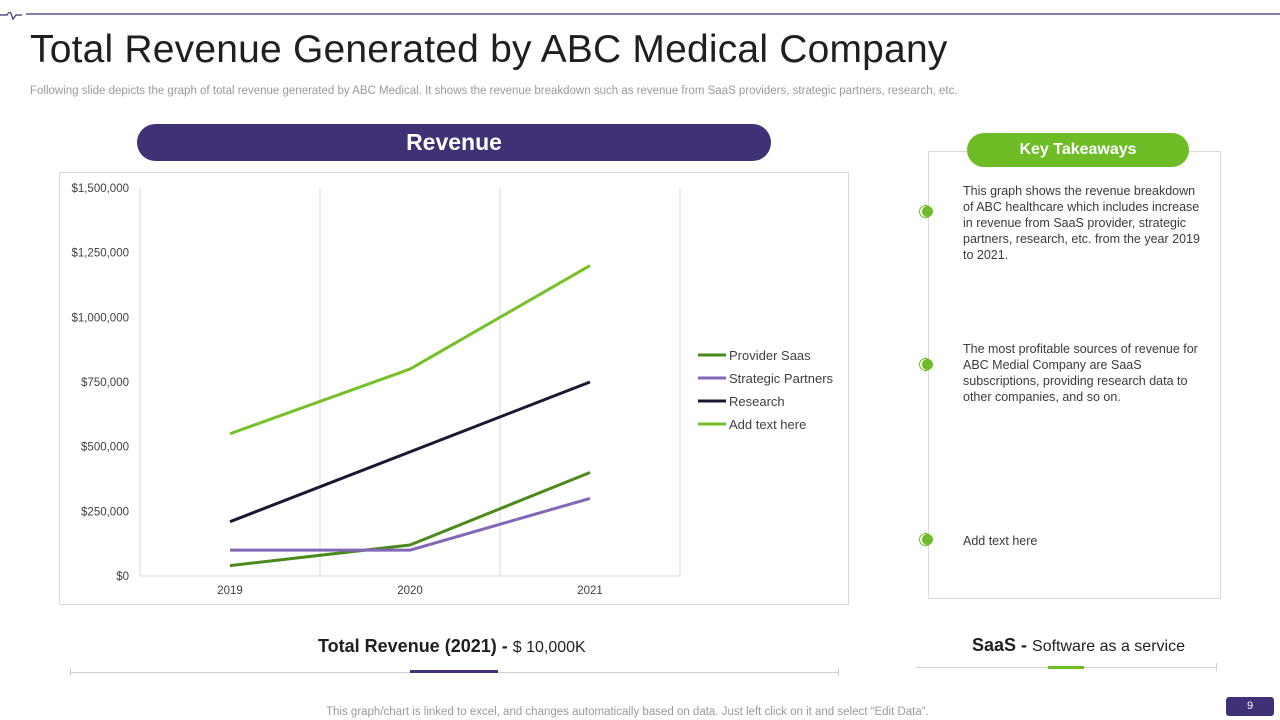  I want to click on series-line-add-text-here, so click(410, 350).